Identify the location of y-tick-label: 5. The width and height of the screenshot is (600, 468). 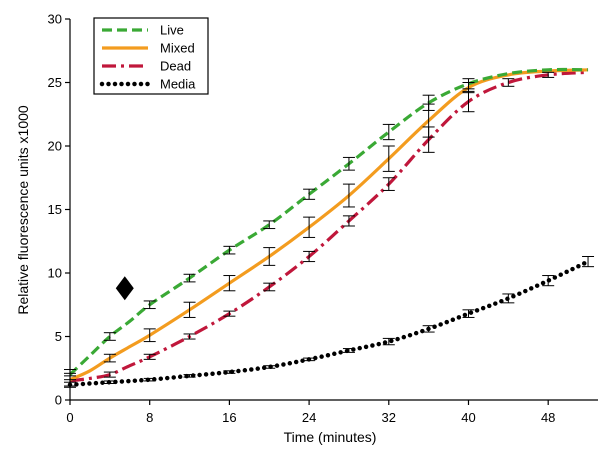
(58, 336).